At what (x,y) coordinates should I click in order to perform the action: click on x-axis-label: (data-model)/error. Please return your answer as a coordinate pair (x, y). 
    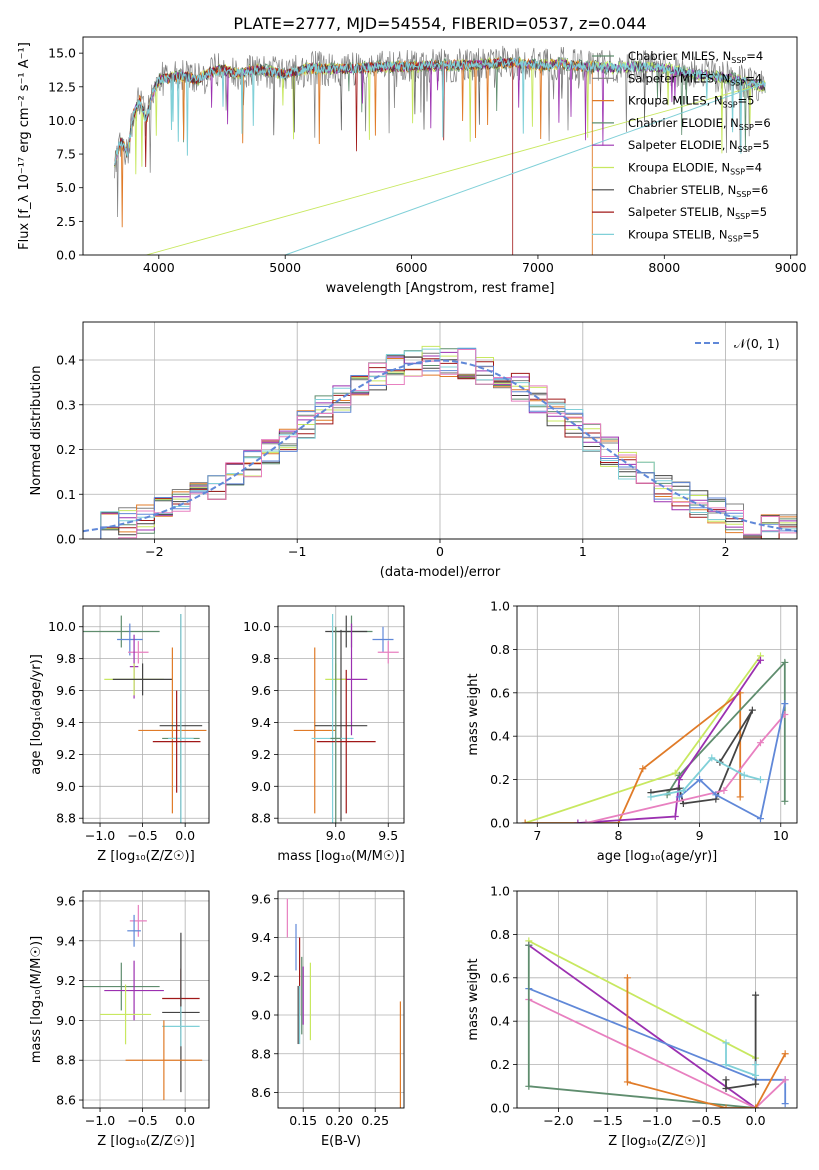
    Looking at the image, I should click on (440, 572).